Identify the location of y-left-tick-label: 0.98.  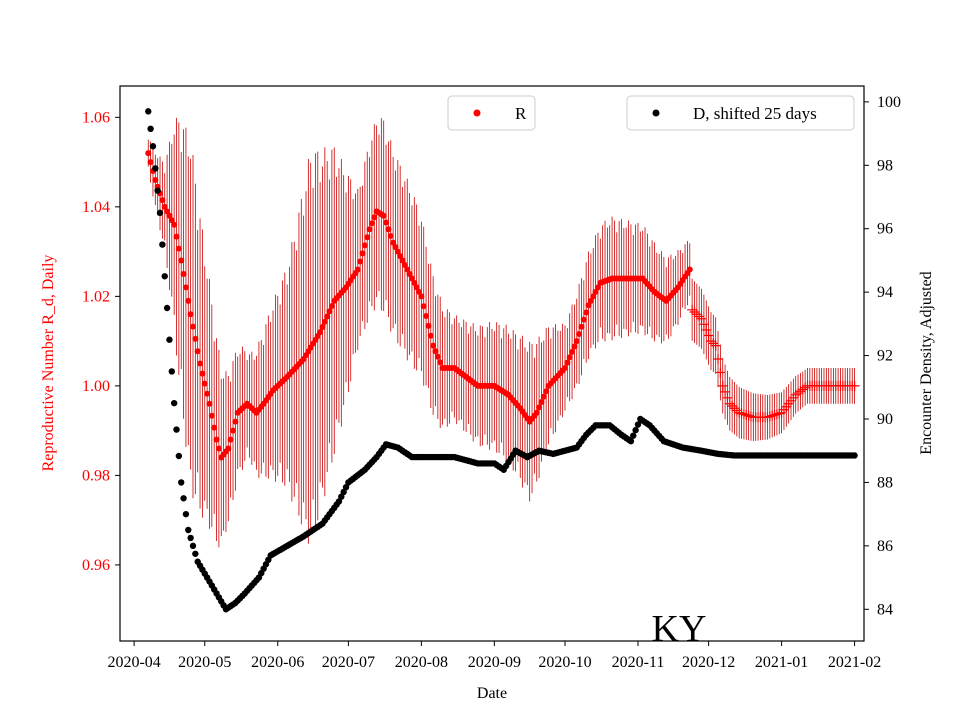
(96, 475).